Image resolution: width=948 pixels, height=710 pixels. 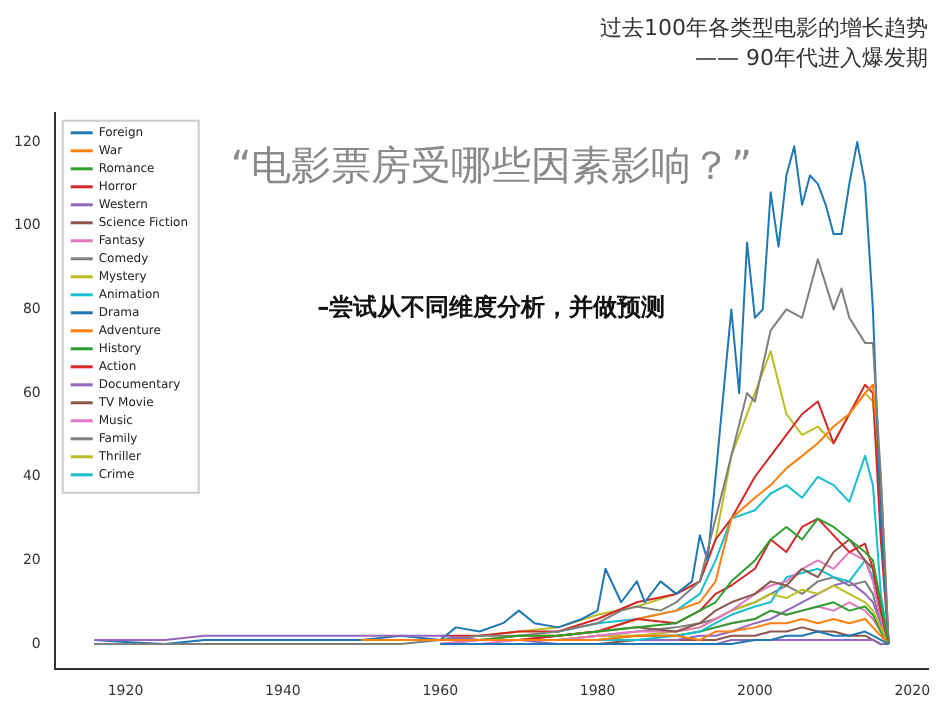 What do you see at coordinates (491, 165) in the screenshot?
I see `annotation: “电影票房受哪些因素影响？”` at bounding box center [491, 165].